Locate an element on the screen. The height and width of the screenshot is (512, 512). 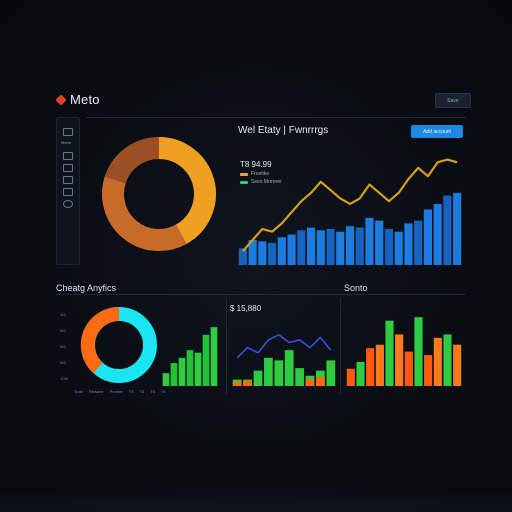
list-icon is located at coordinates (68, 168).